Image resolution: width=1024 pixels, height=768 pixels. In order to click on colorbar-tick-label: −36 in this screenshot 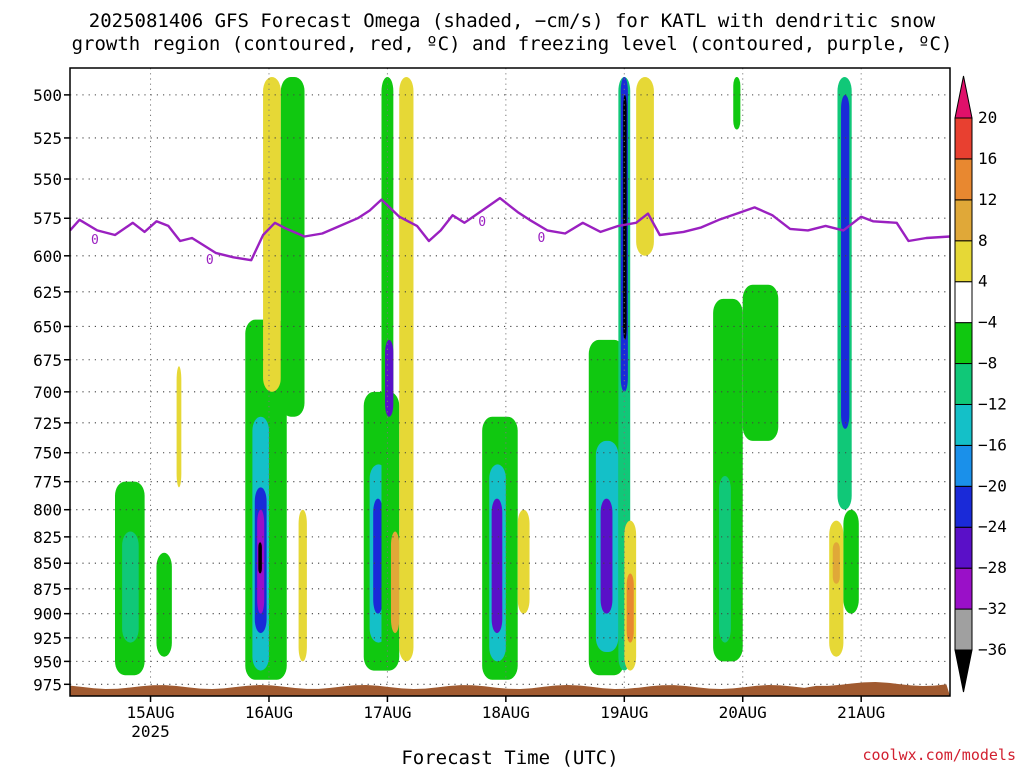, I will do `click(992, 649)`.